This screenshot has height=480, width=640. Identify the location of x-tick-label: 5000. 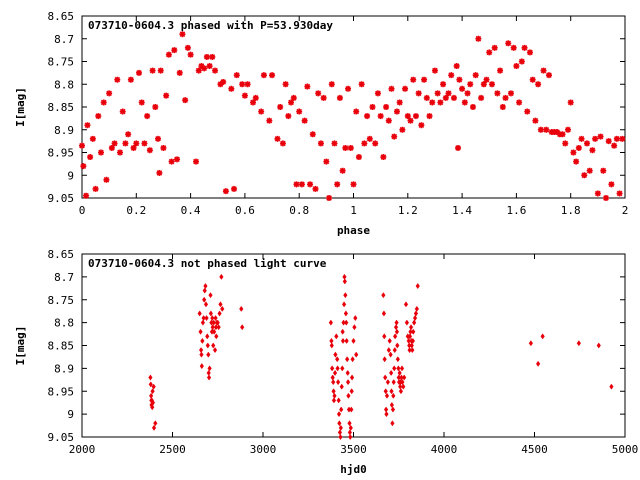
(625, 449).